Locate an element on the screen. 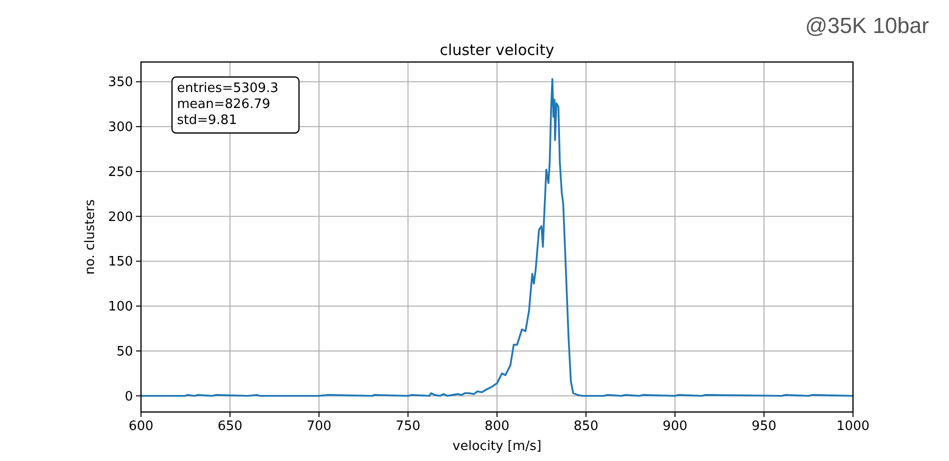  annotation: std=9.81 is located at coordinates (207, 120).